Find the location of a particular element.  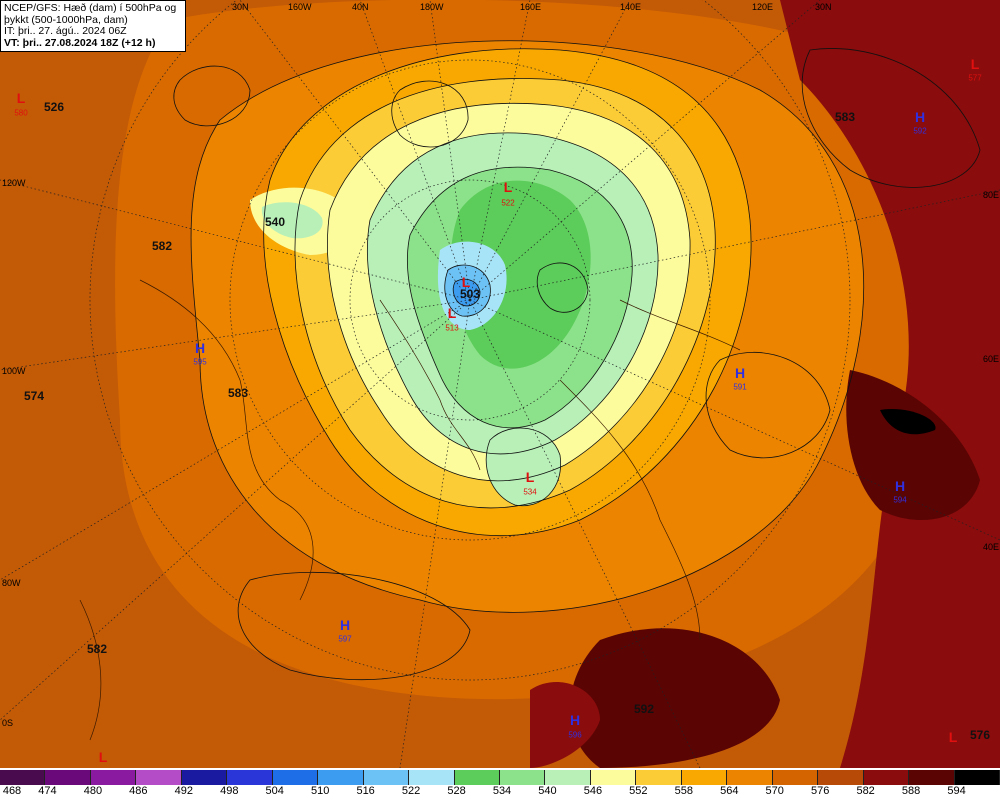

high-center-value: 594 is located at coordinates (900, 500).